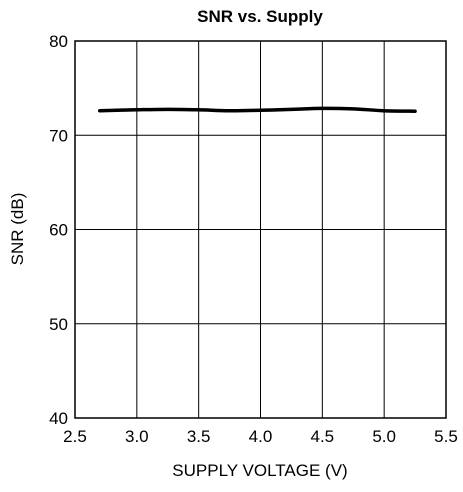 This screenshot has height=492, width=463. I want to click on y-tick-label-1: 50, so click(58, 324).